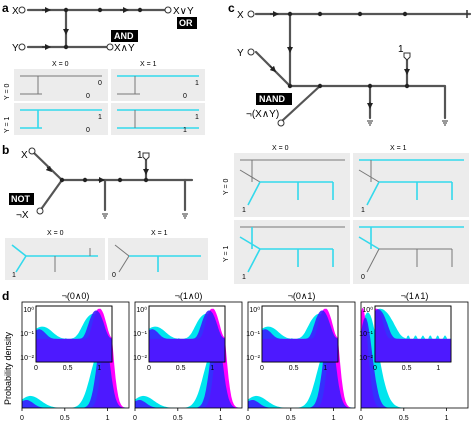  What do you see at coordinates (104, 98) in the screenshot?
I see `truth-table-a: X = 0 X = 1 Y = 0 Y = 1 0 0 0 1` at bounding box center [104, 98].